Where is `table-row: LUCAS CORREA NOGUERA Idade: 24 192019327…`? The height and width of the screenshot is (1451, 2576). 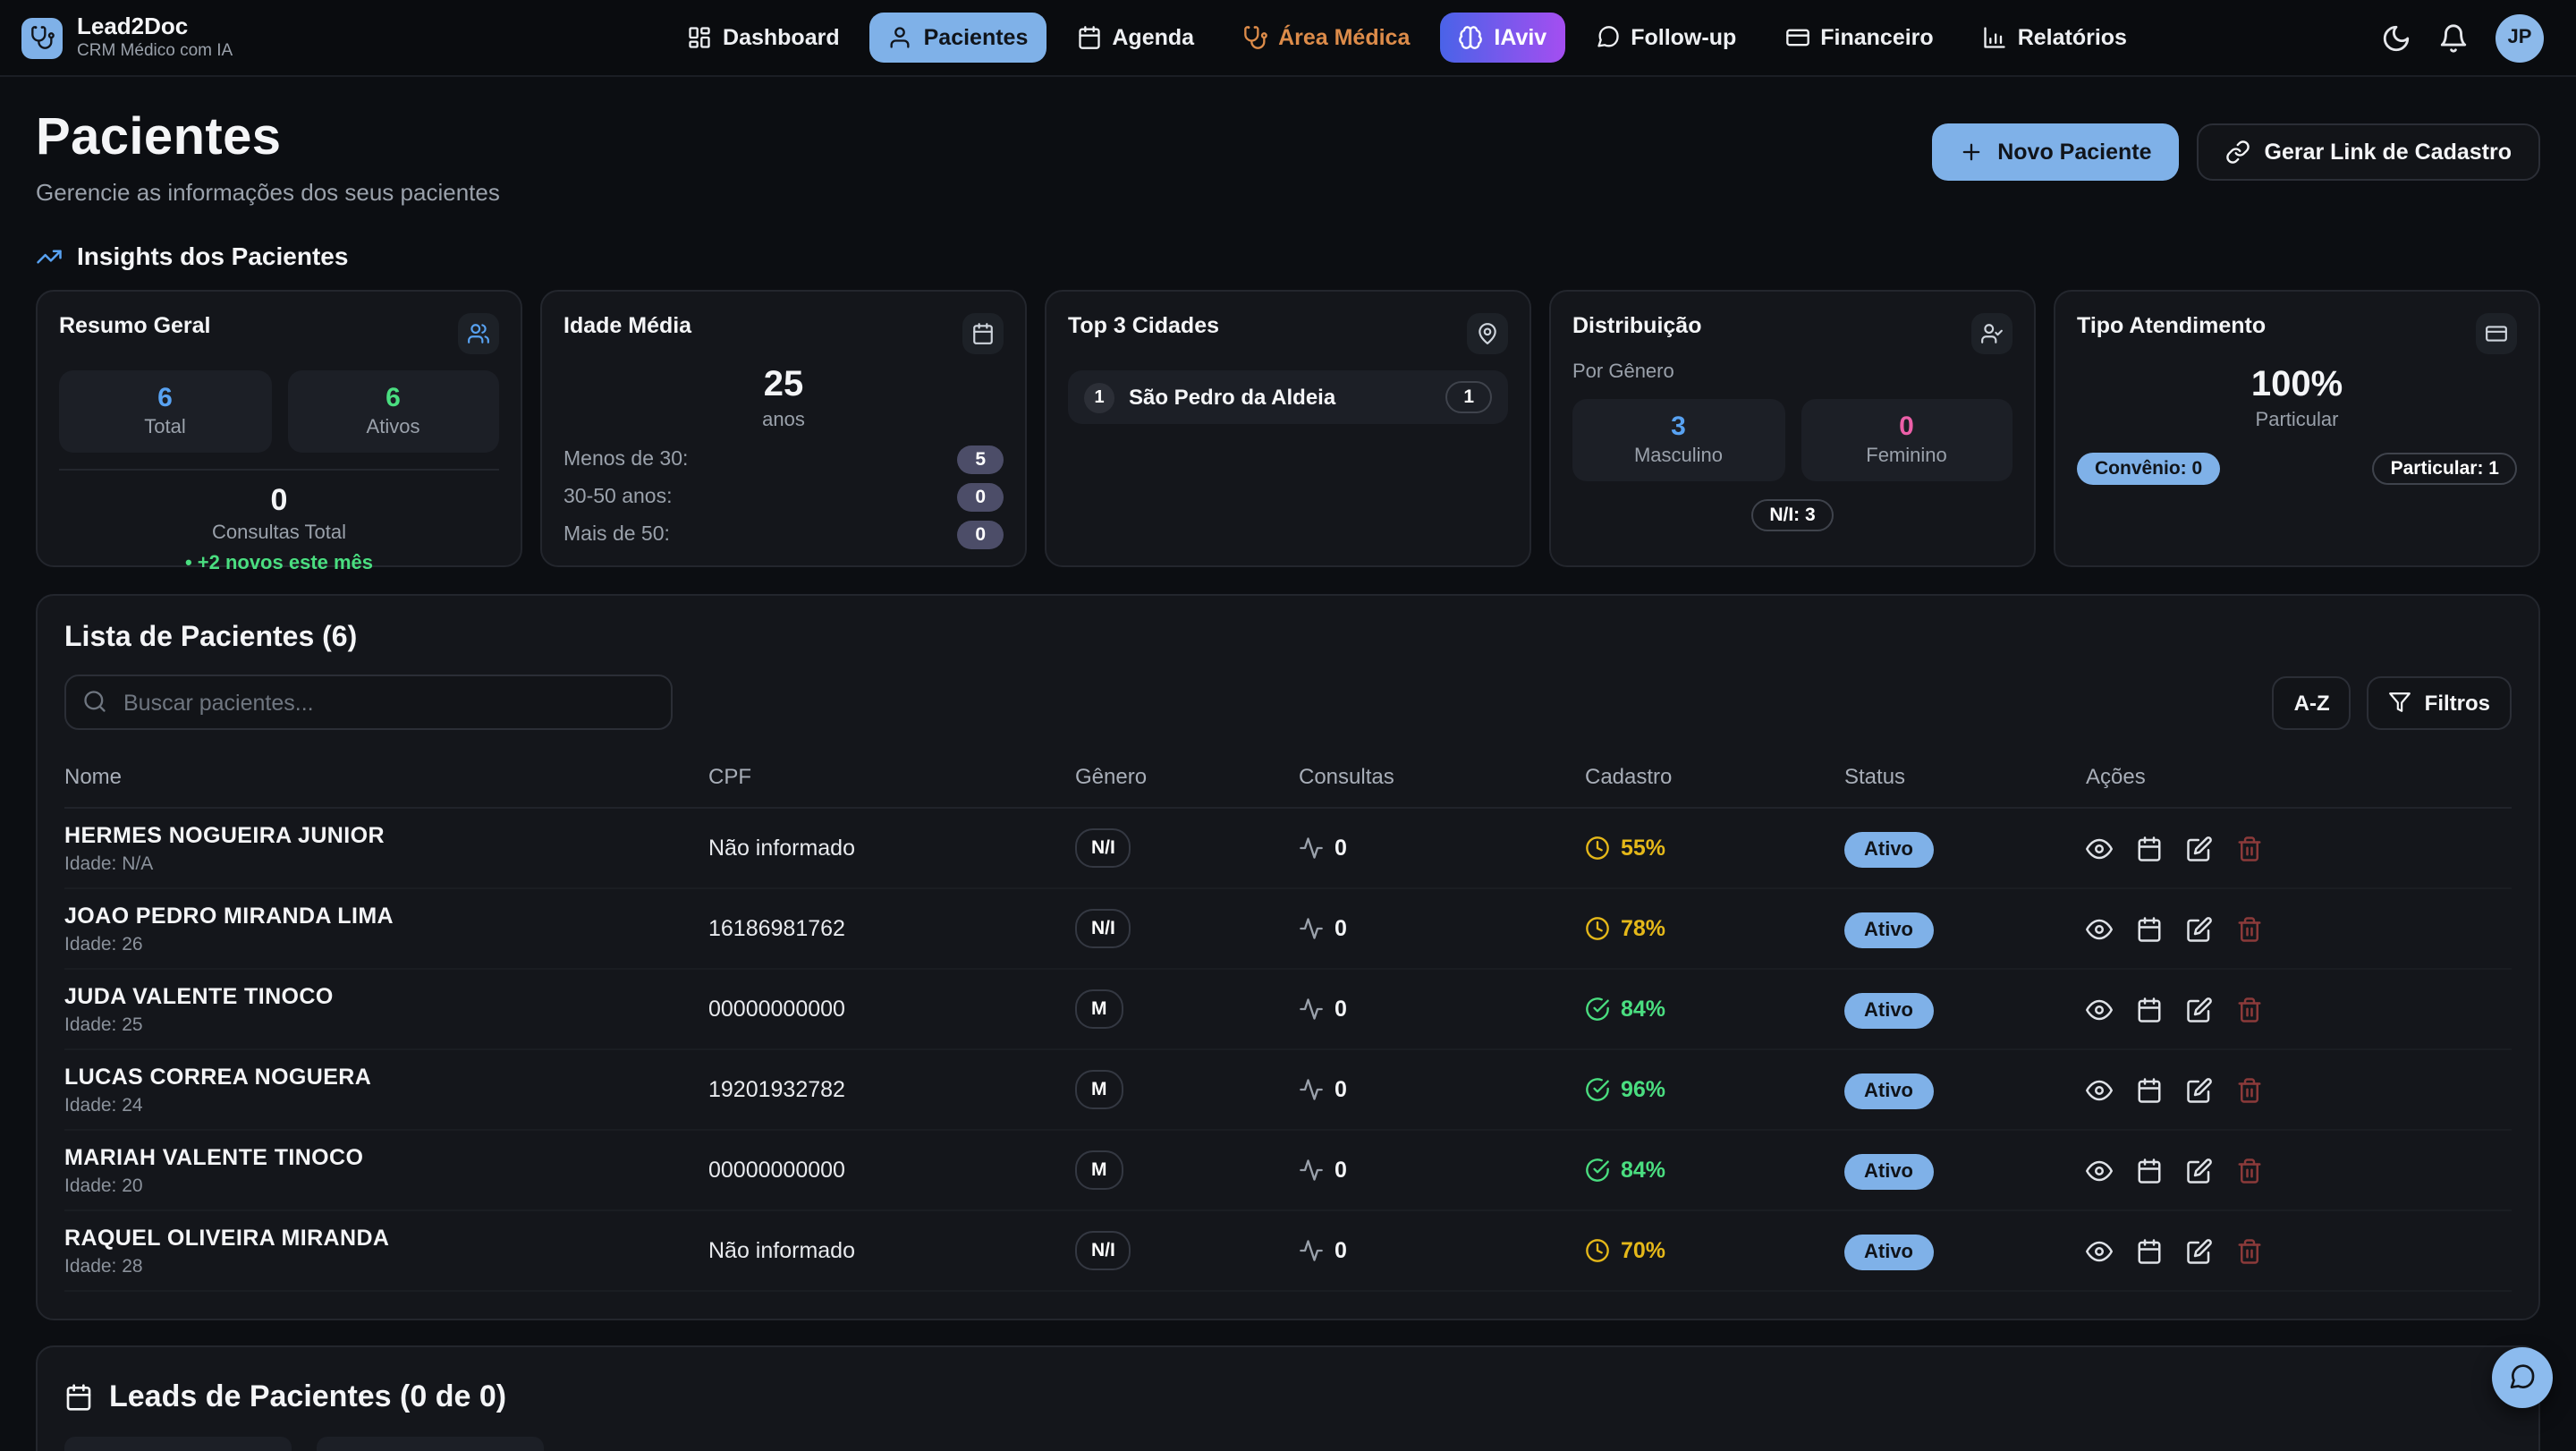 table-row: LUCAS CORREA NOGUERA Idade: 24 192019327… is located at coordinates (1288, 1090).